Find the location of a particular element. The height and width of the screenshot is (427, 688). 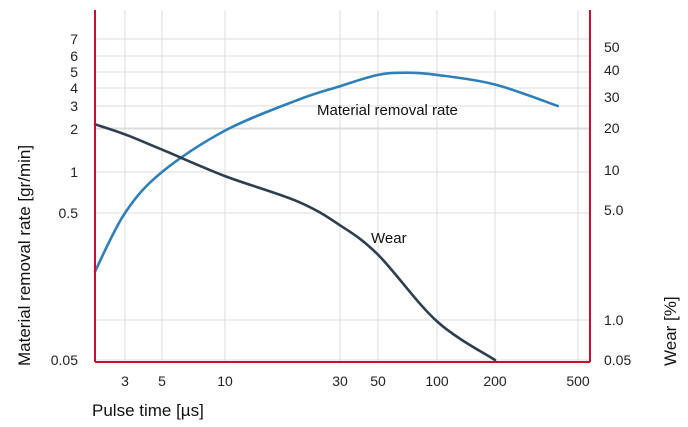

x-tick-label-30: 30 is located at coordinates (340, 381).